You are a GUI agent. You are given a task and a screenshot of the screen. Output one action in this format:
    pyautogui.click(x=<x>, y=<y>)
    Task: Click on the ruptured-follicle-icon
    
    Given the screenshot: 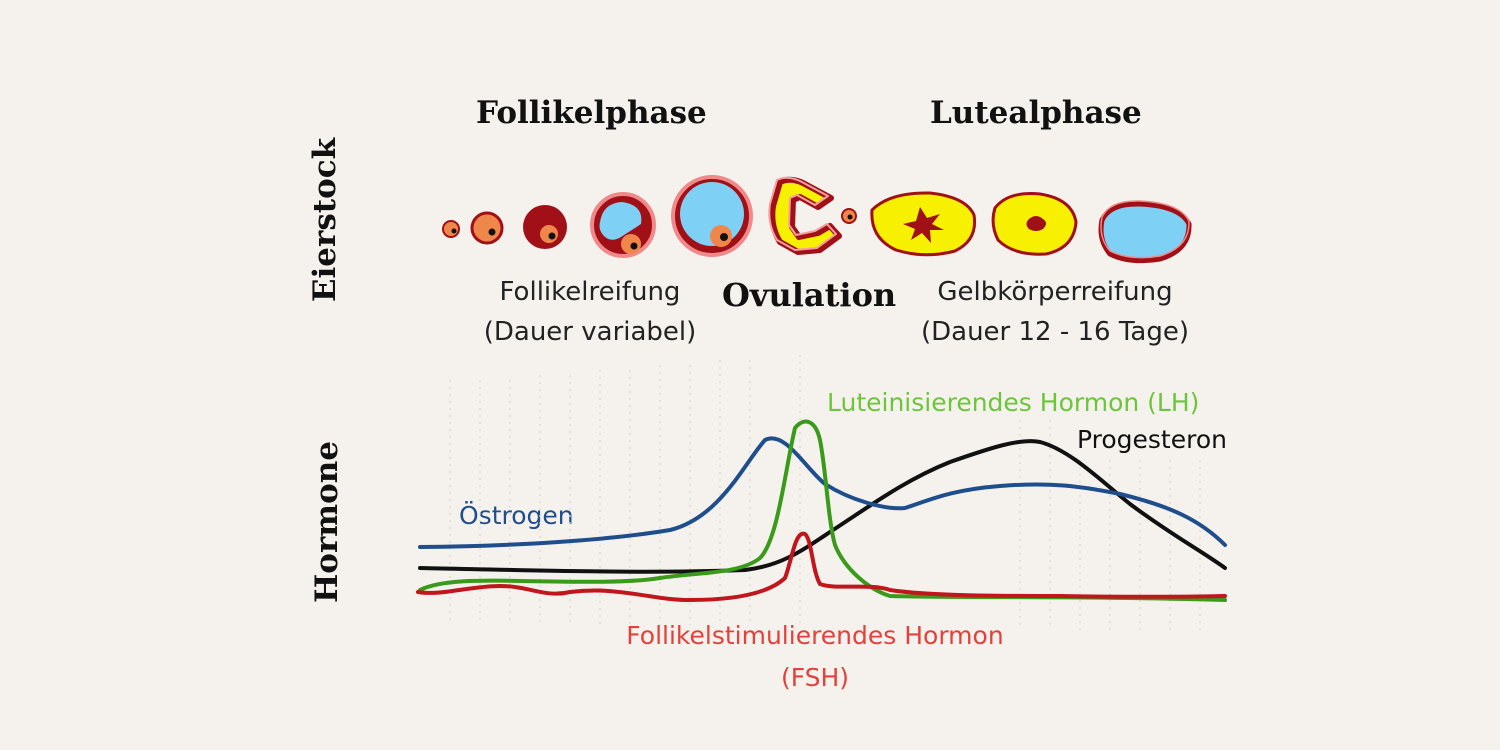 What is the action you would take?
    pyautogui.click(x=805, y=215)
    